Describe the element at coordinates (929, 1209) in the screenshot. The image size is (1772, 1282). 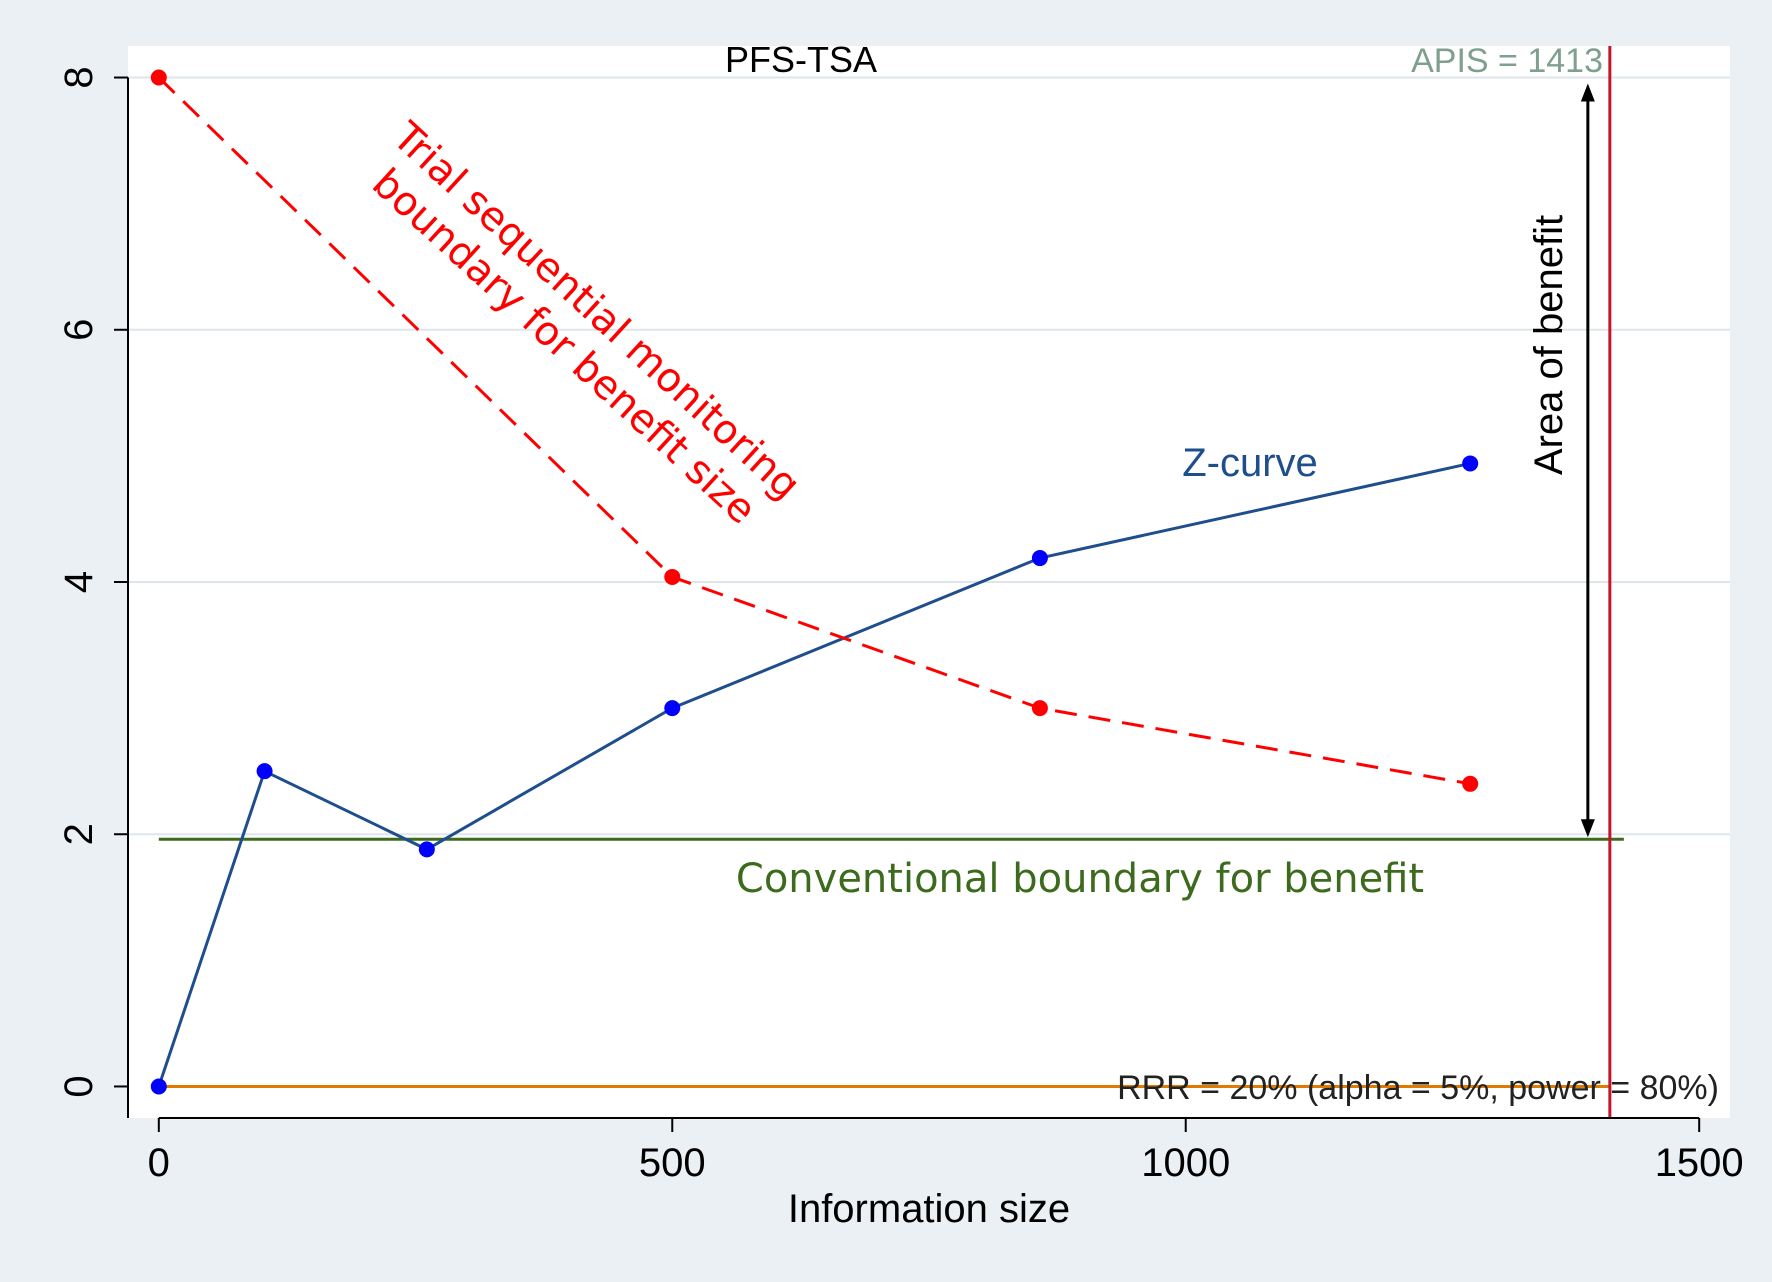
I see `x-axis-title: Information size` at that location.